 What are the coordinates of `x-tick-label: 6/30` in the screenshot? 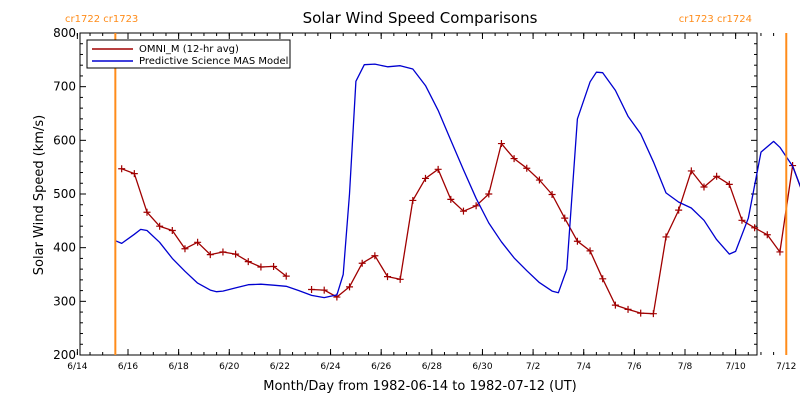 It's located at (482, 367).